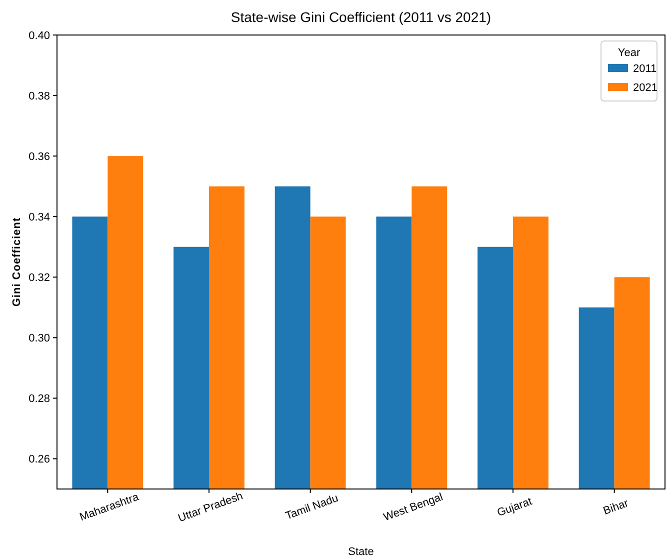 This screenshot has height=558, width=670. Describe the element at coordinates (312, 507) in the screenshot. I see `x-tick-label: Tamil Nadu` at that location.